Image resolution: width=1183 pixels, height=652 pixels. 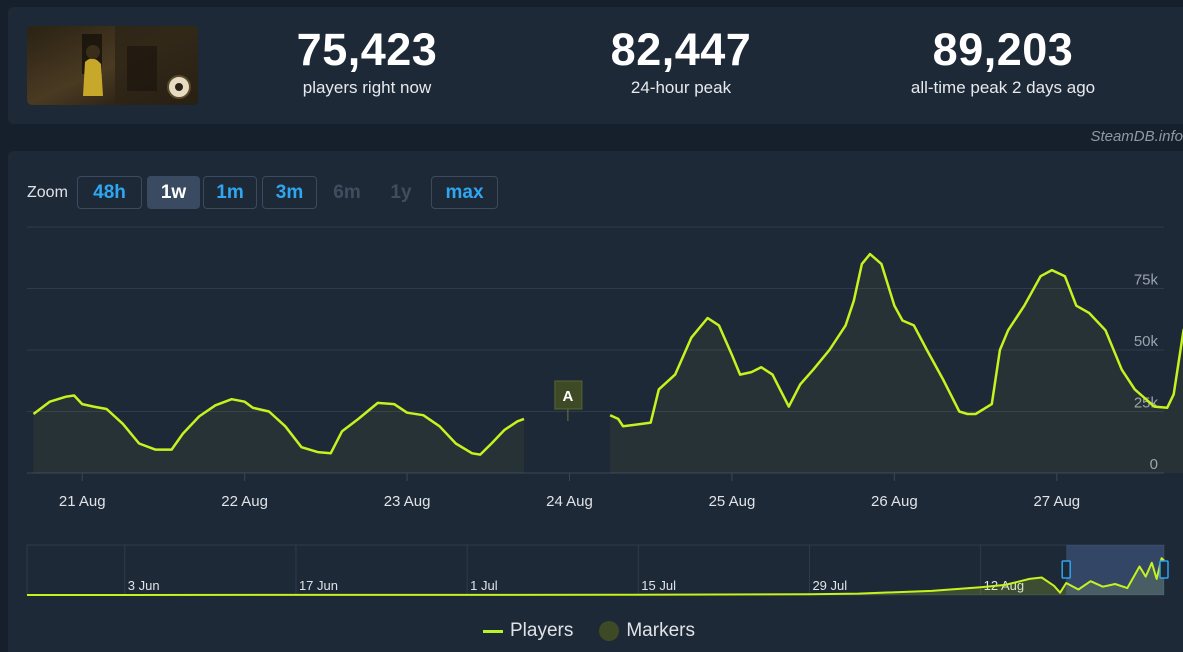 What do you see at coordinates (894, 501) in the screenshot?
I see `x-tick-label: 26 Aug` at bounding box center [894, 501].